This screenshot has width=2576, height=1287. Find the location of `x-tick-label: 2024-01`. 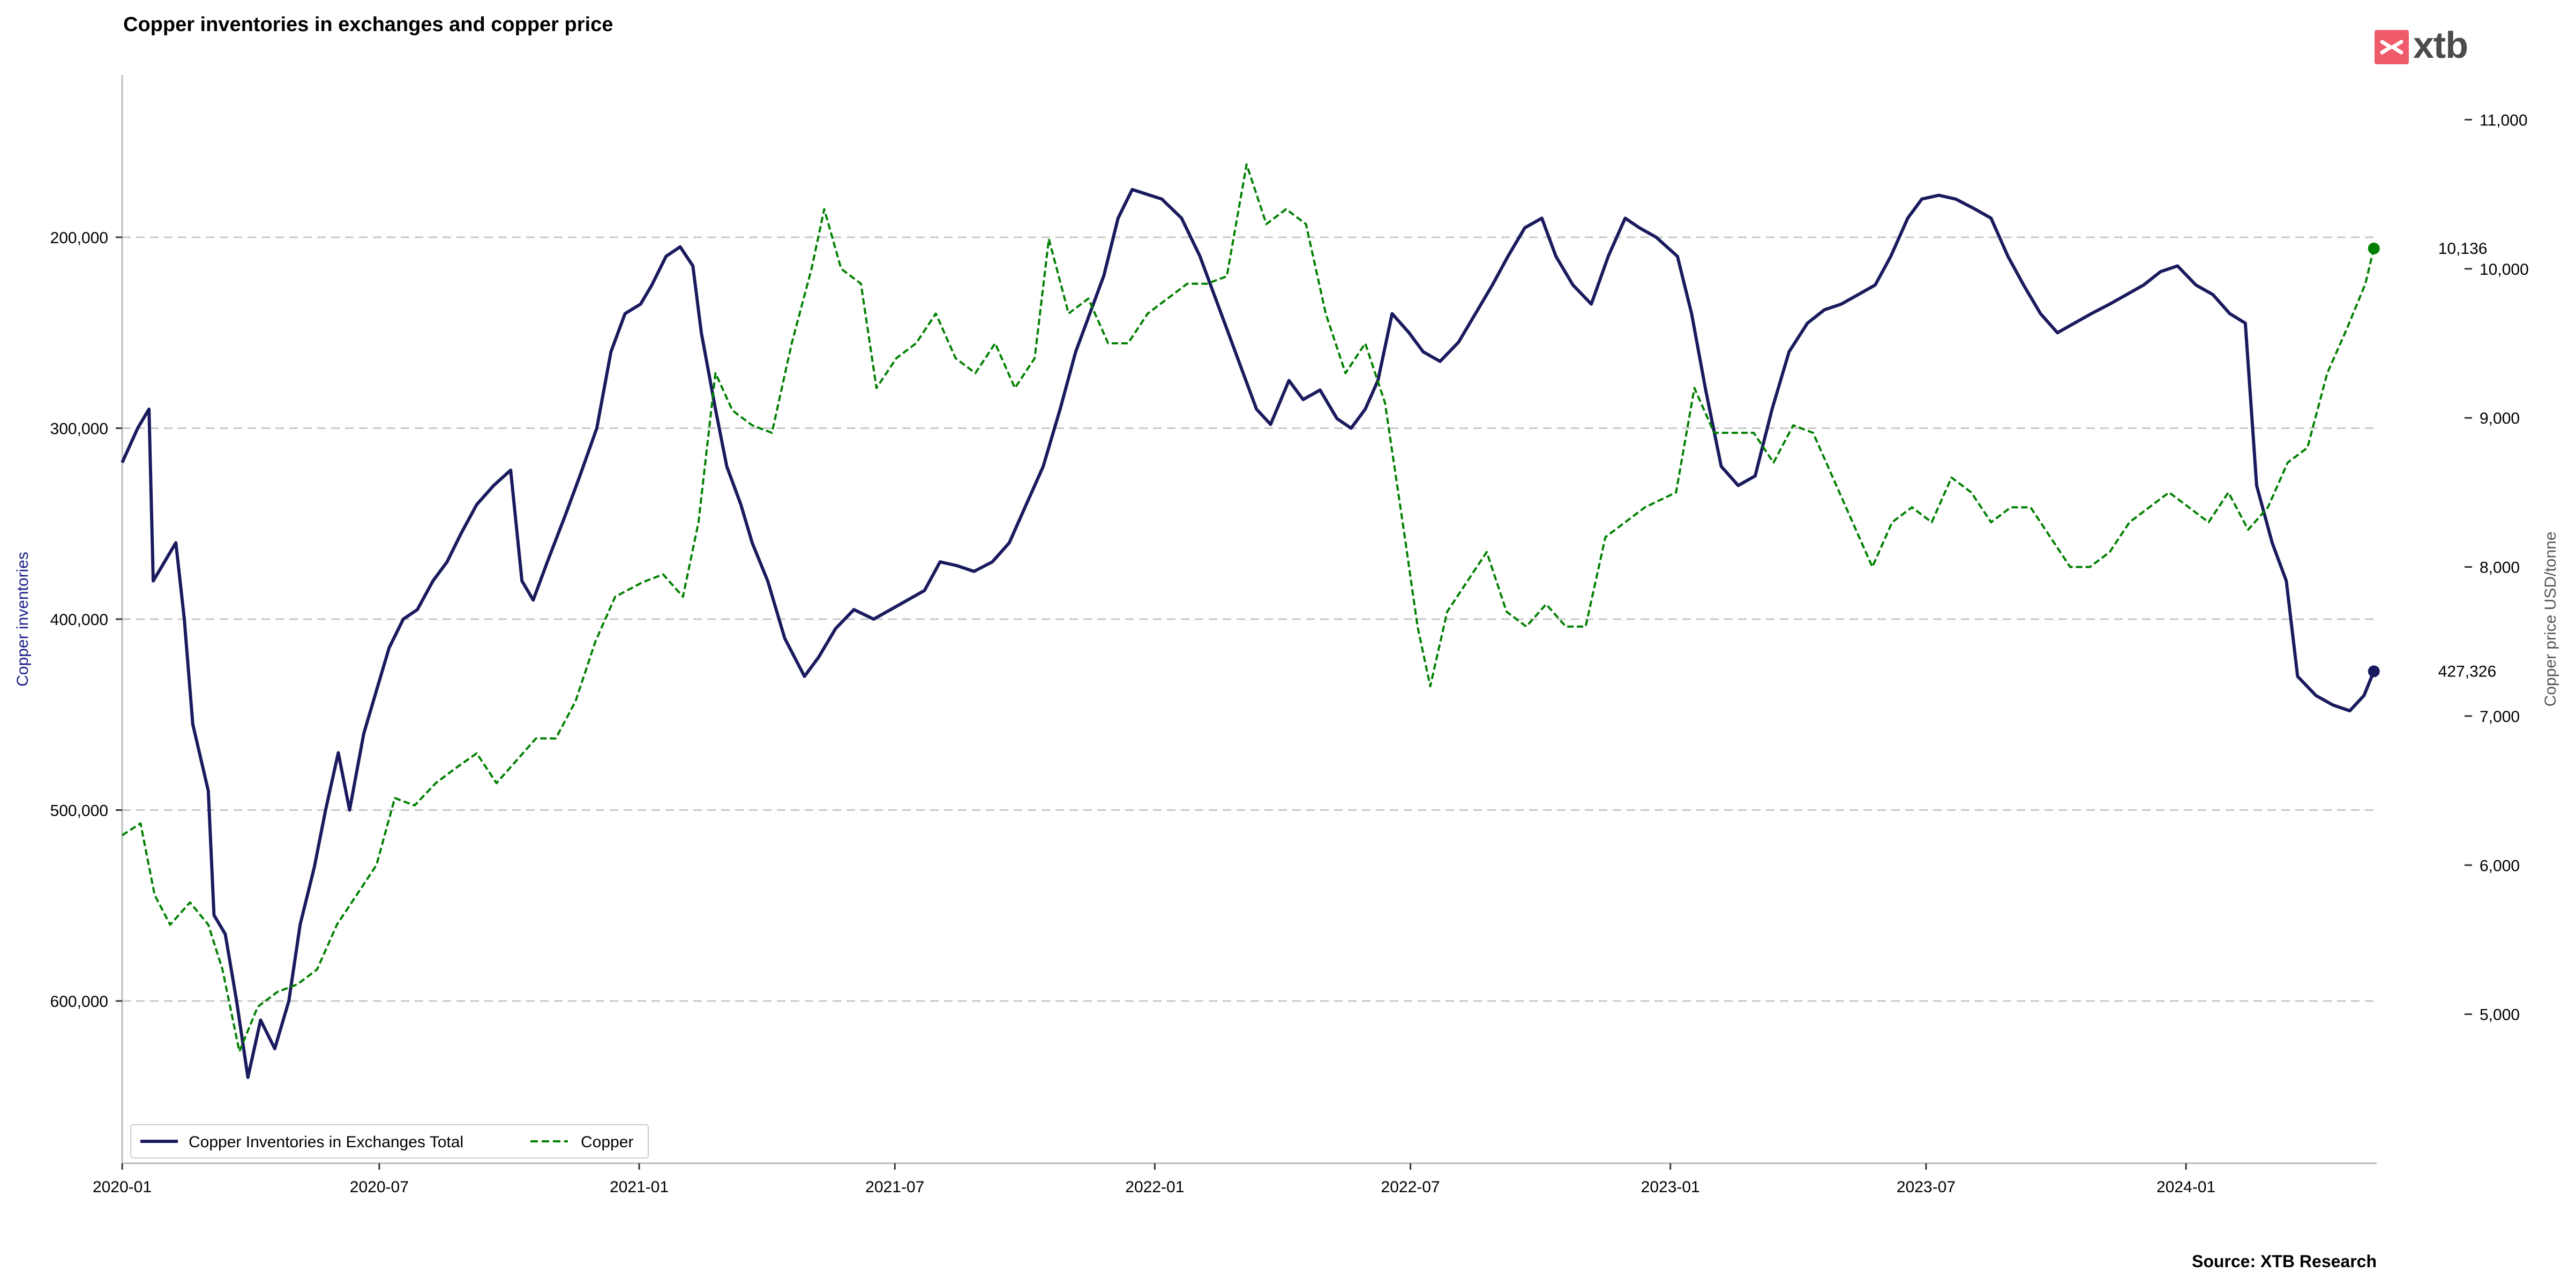

x-tick-label: 2024-01 is located at coordinates (2185, 1187).